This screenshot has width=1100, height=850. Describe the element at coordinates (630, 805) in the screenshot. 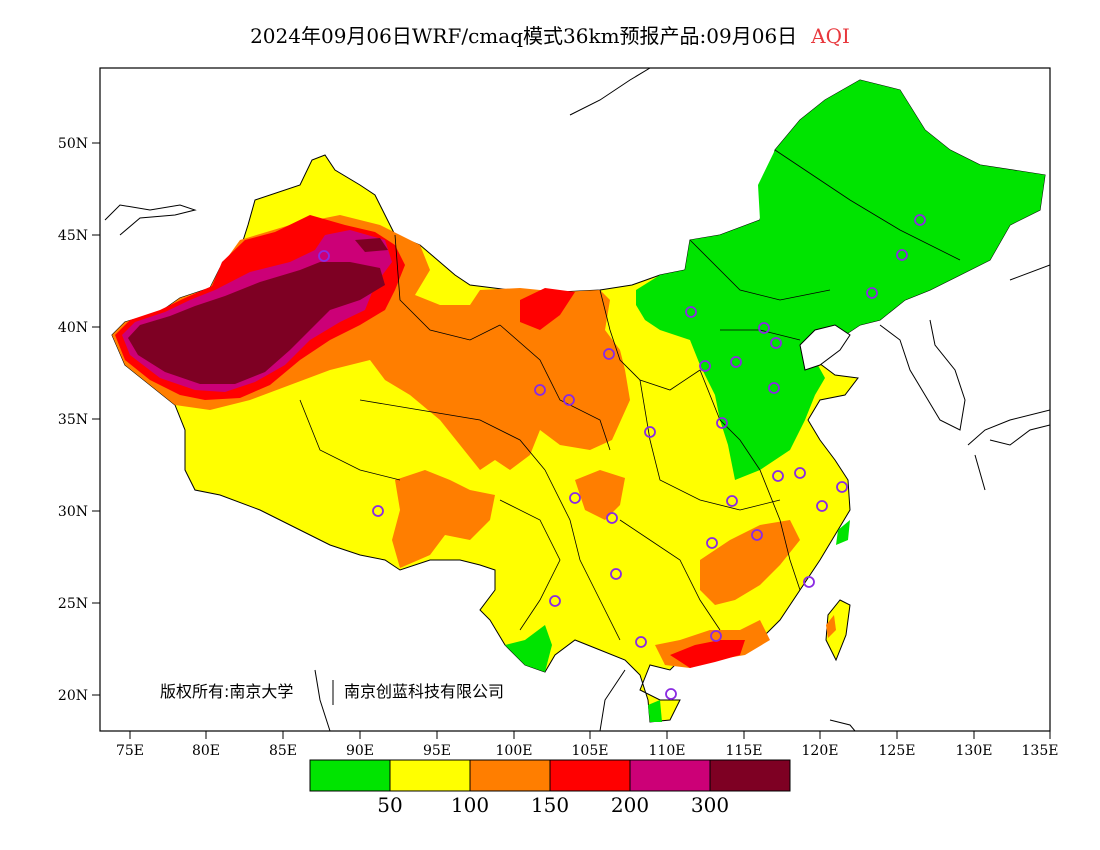

I see `colorbar-label: 200` at that location.